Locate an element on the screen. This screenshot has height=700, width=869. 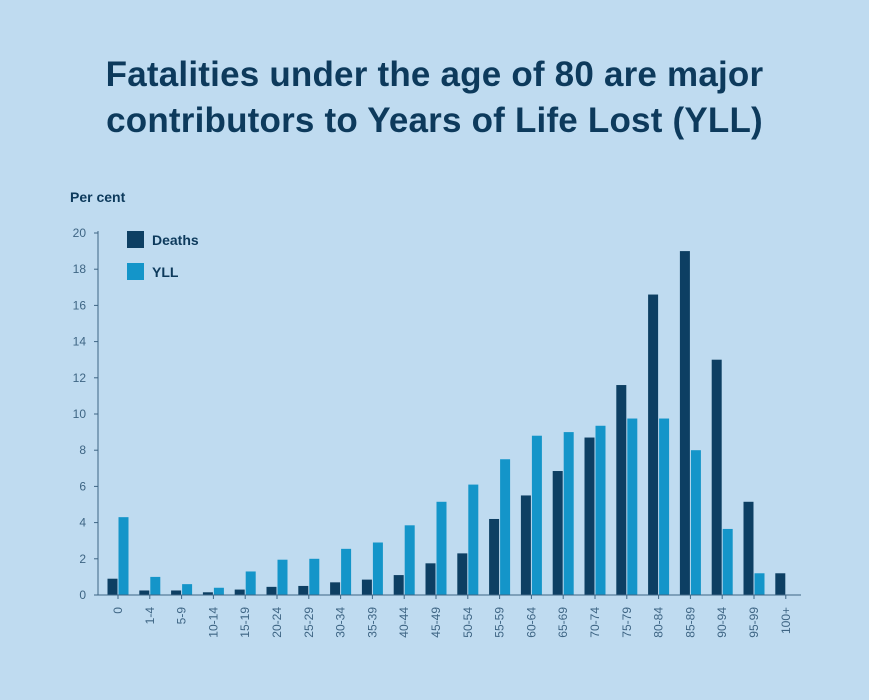
x-tick-label: 10-14 is located at coordinates (213, 622).